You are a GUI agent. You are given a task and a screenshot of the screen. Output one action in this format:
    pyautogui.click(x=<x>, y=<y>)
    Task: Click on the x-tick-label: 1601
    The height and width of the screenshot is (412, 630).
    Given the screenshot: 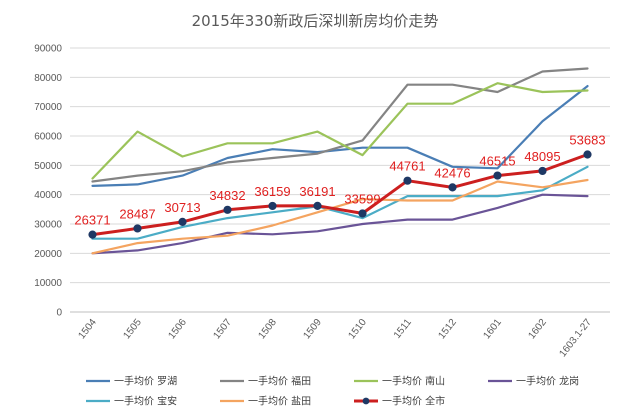 What is the action you would take?
    pyautogui.click(x=492, y=329)
    